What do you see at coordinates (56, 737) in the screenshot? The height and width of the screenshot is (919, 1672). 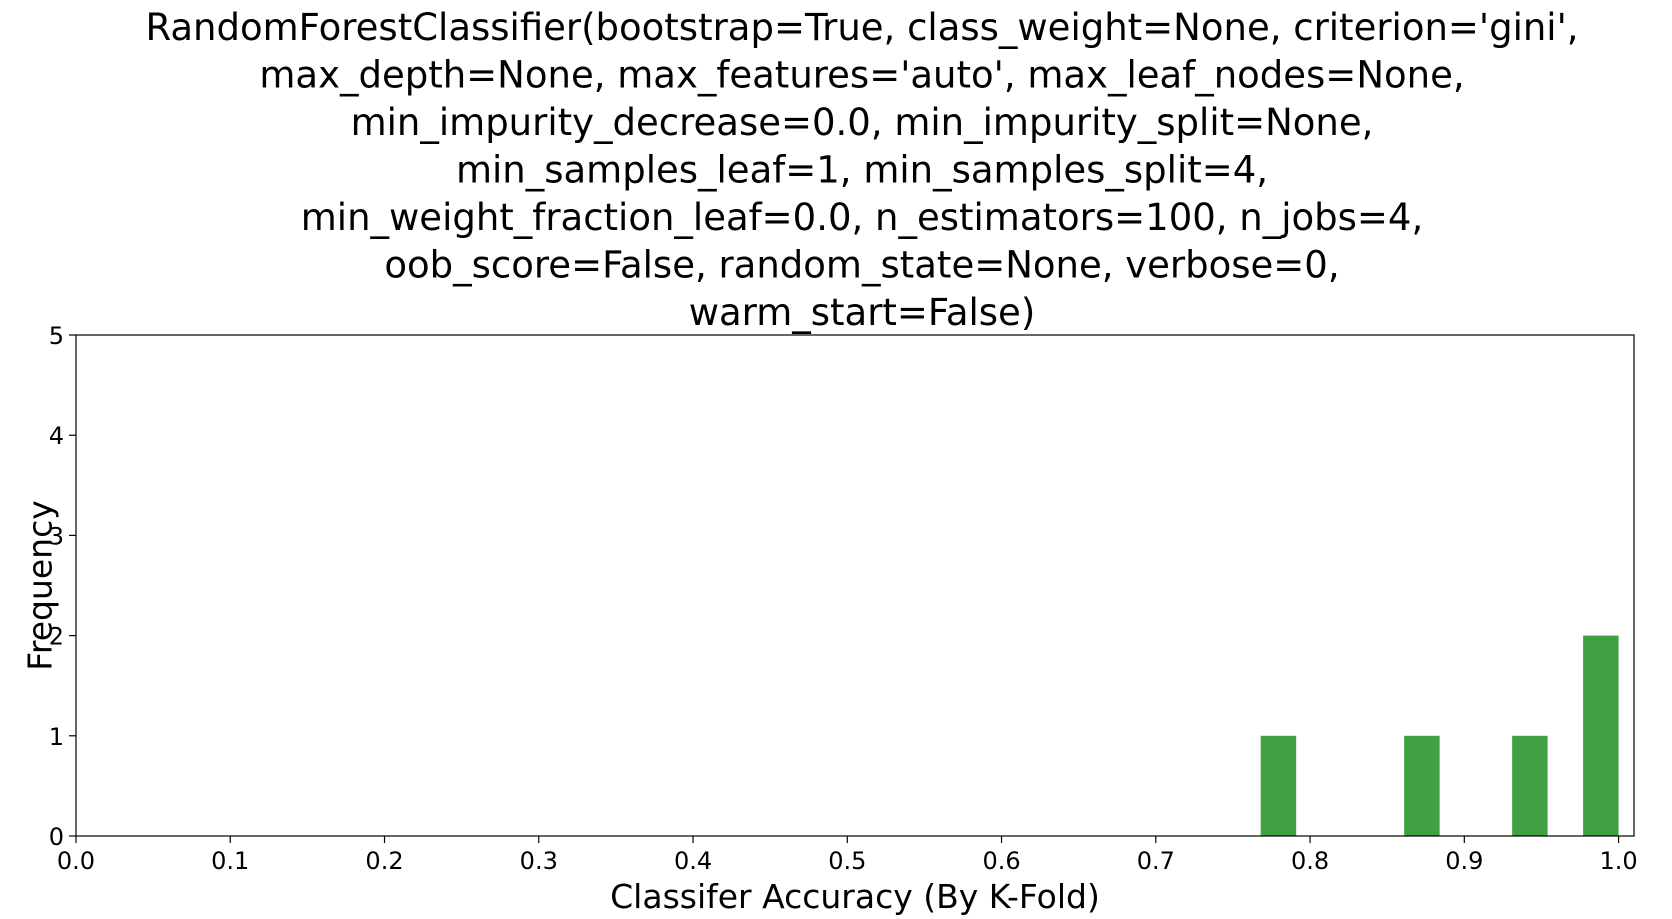 I see `y-tick-label: 1` at bounding box center [56, 737].